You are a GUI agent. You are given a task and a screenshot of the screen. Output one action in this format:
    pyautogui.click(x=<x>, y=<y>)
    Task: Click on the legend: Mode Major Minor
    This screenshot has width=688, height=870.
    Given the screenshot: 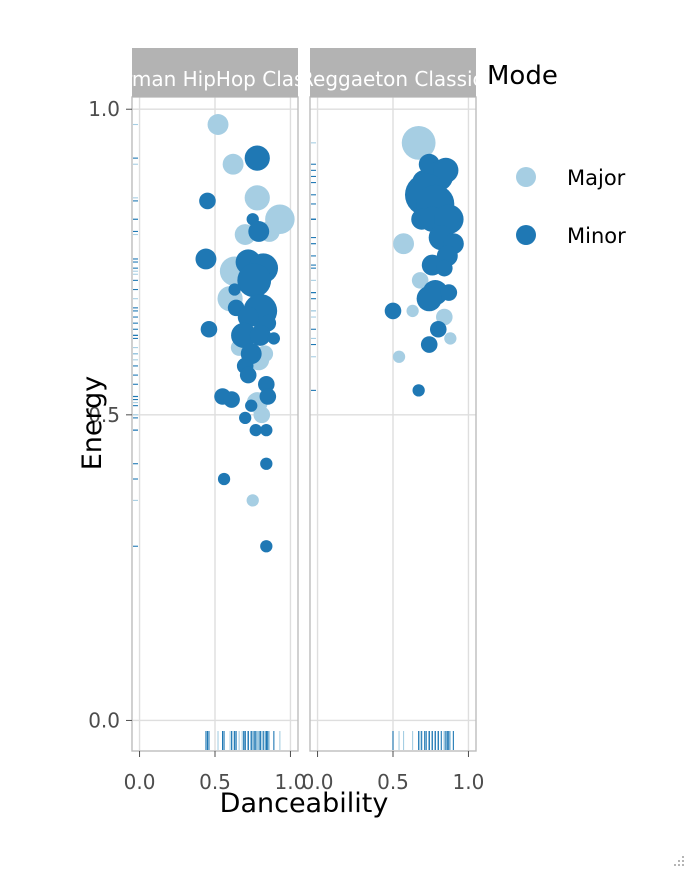 What is the action you would take?
    pyautogui.click(x=556, y=154)
    